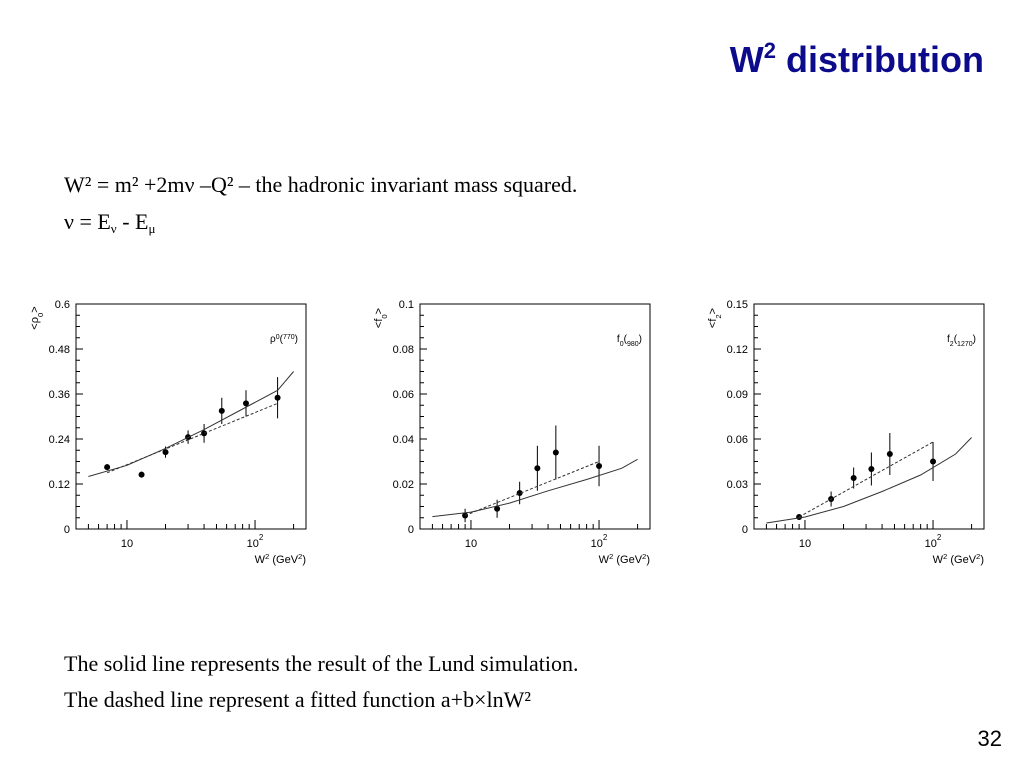  Describe the element at coordinates (715, 318) in the screenshot. I see `y-axis-label: <f2>` at that location.